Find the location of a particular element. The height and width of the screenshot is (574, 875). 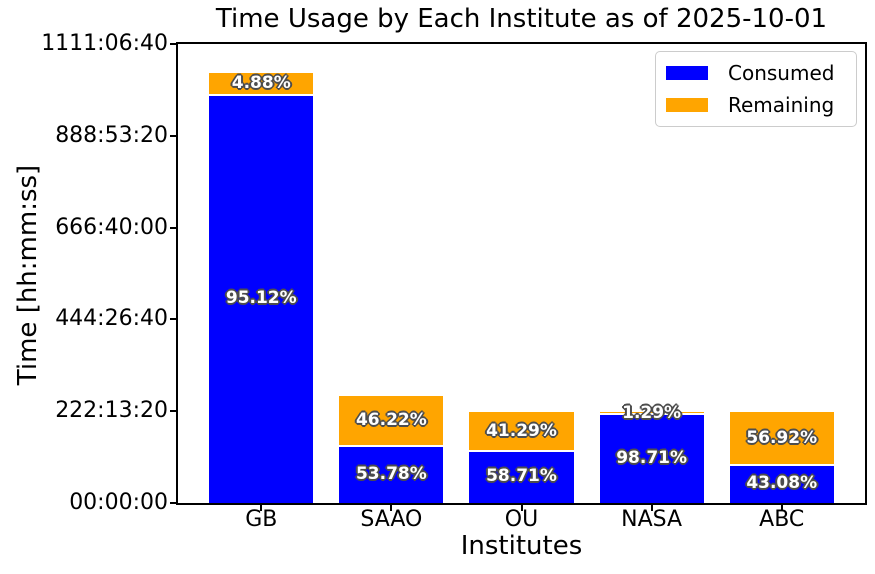

y-tick-label: 444:26:40 is located at coordinates (111, 319).